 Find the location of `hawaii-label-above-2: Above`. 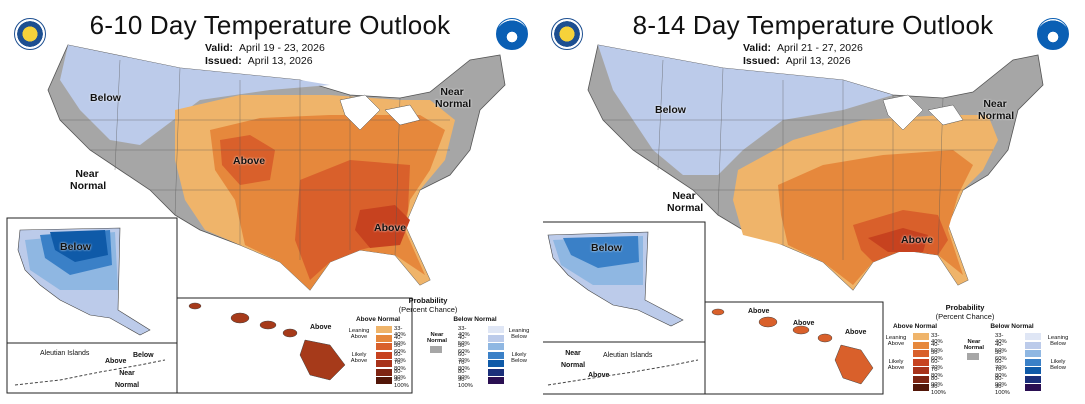

hawaii-label-above-2: Above is located at coordinates (804, 323).